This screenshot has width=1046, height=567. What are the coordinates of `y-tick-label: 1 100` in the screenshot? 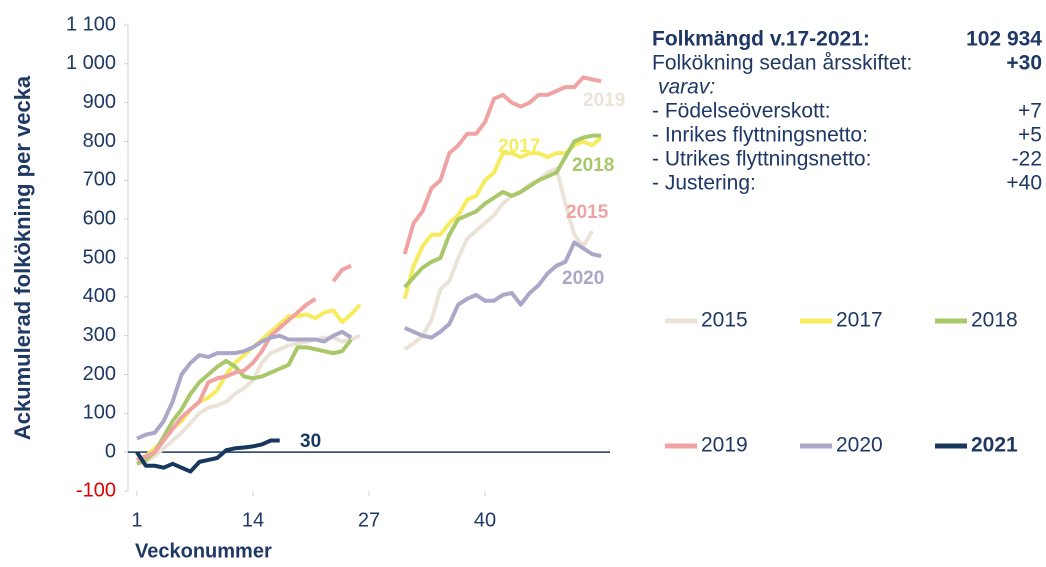 It's located at (91, 24).